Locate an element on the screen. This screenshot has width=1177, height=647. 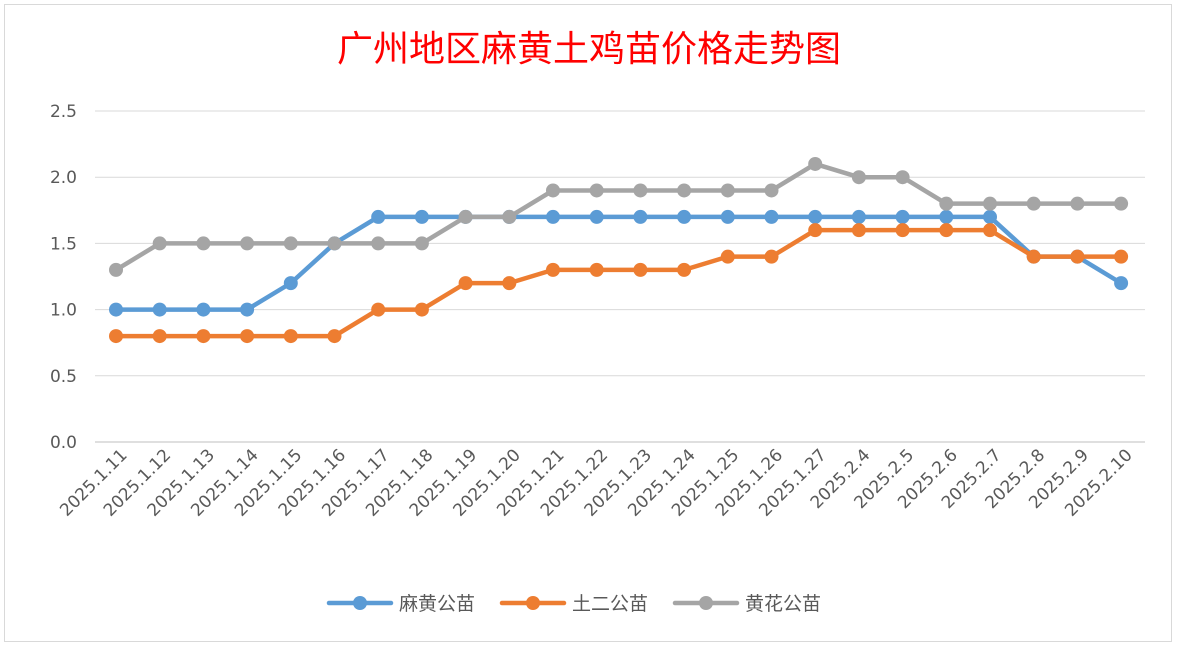
y-tick-label: 0.0 is located at coordinates (63, 443).